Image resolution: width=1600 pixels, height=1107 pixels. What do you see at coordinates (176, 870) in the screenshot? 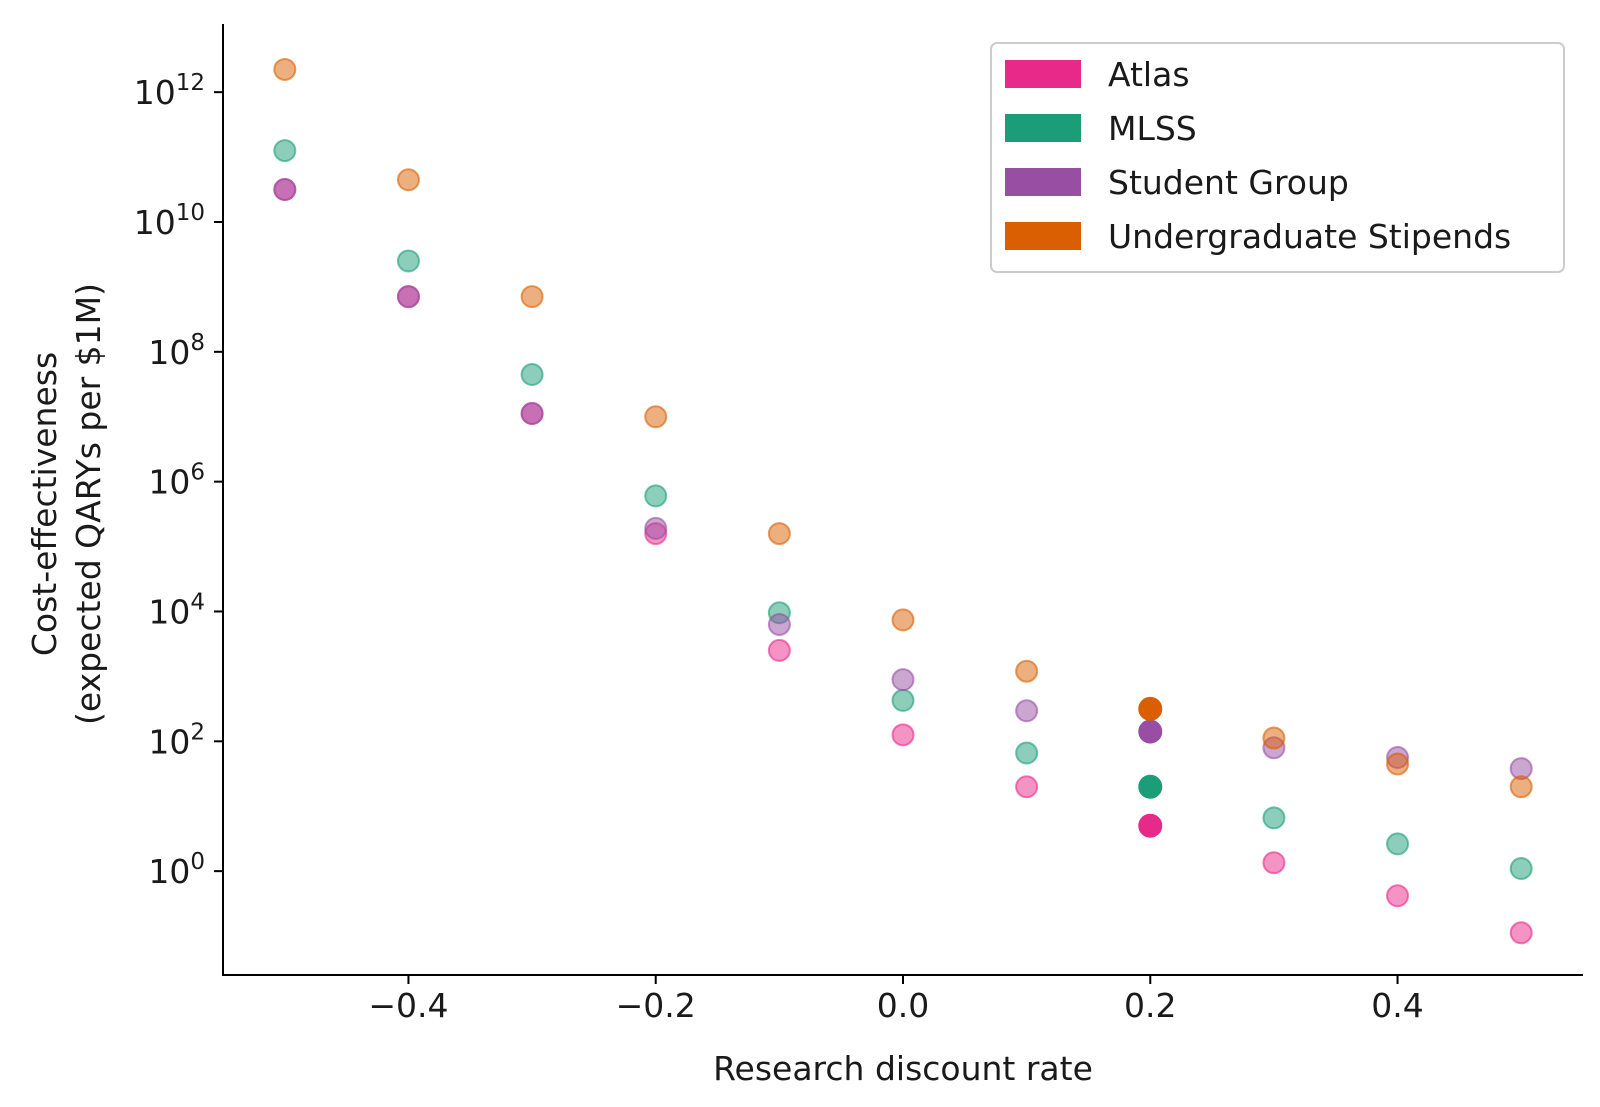
I see `y-tick-label: 10⁰` at bounding box center [176, 870].